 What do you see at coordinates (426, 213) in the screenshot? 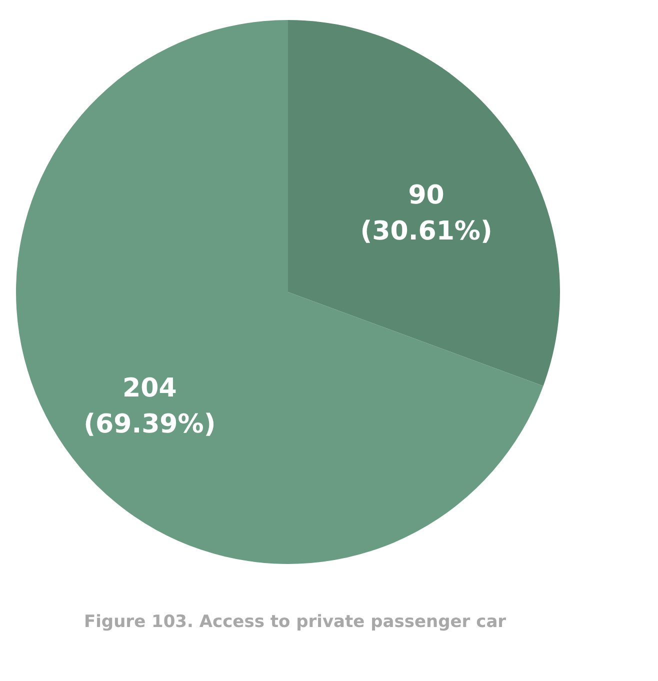
I see `data-label: 90 (30.61%)` at bounding box center [426, 213].